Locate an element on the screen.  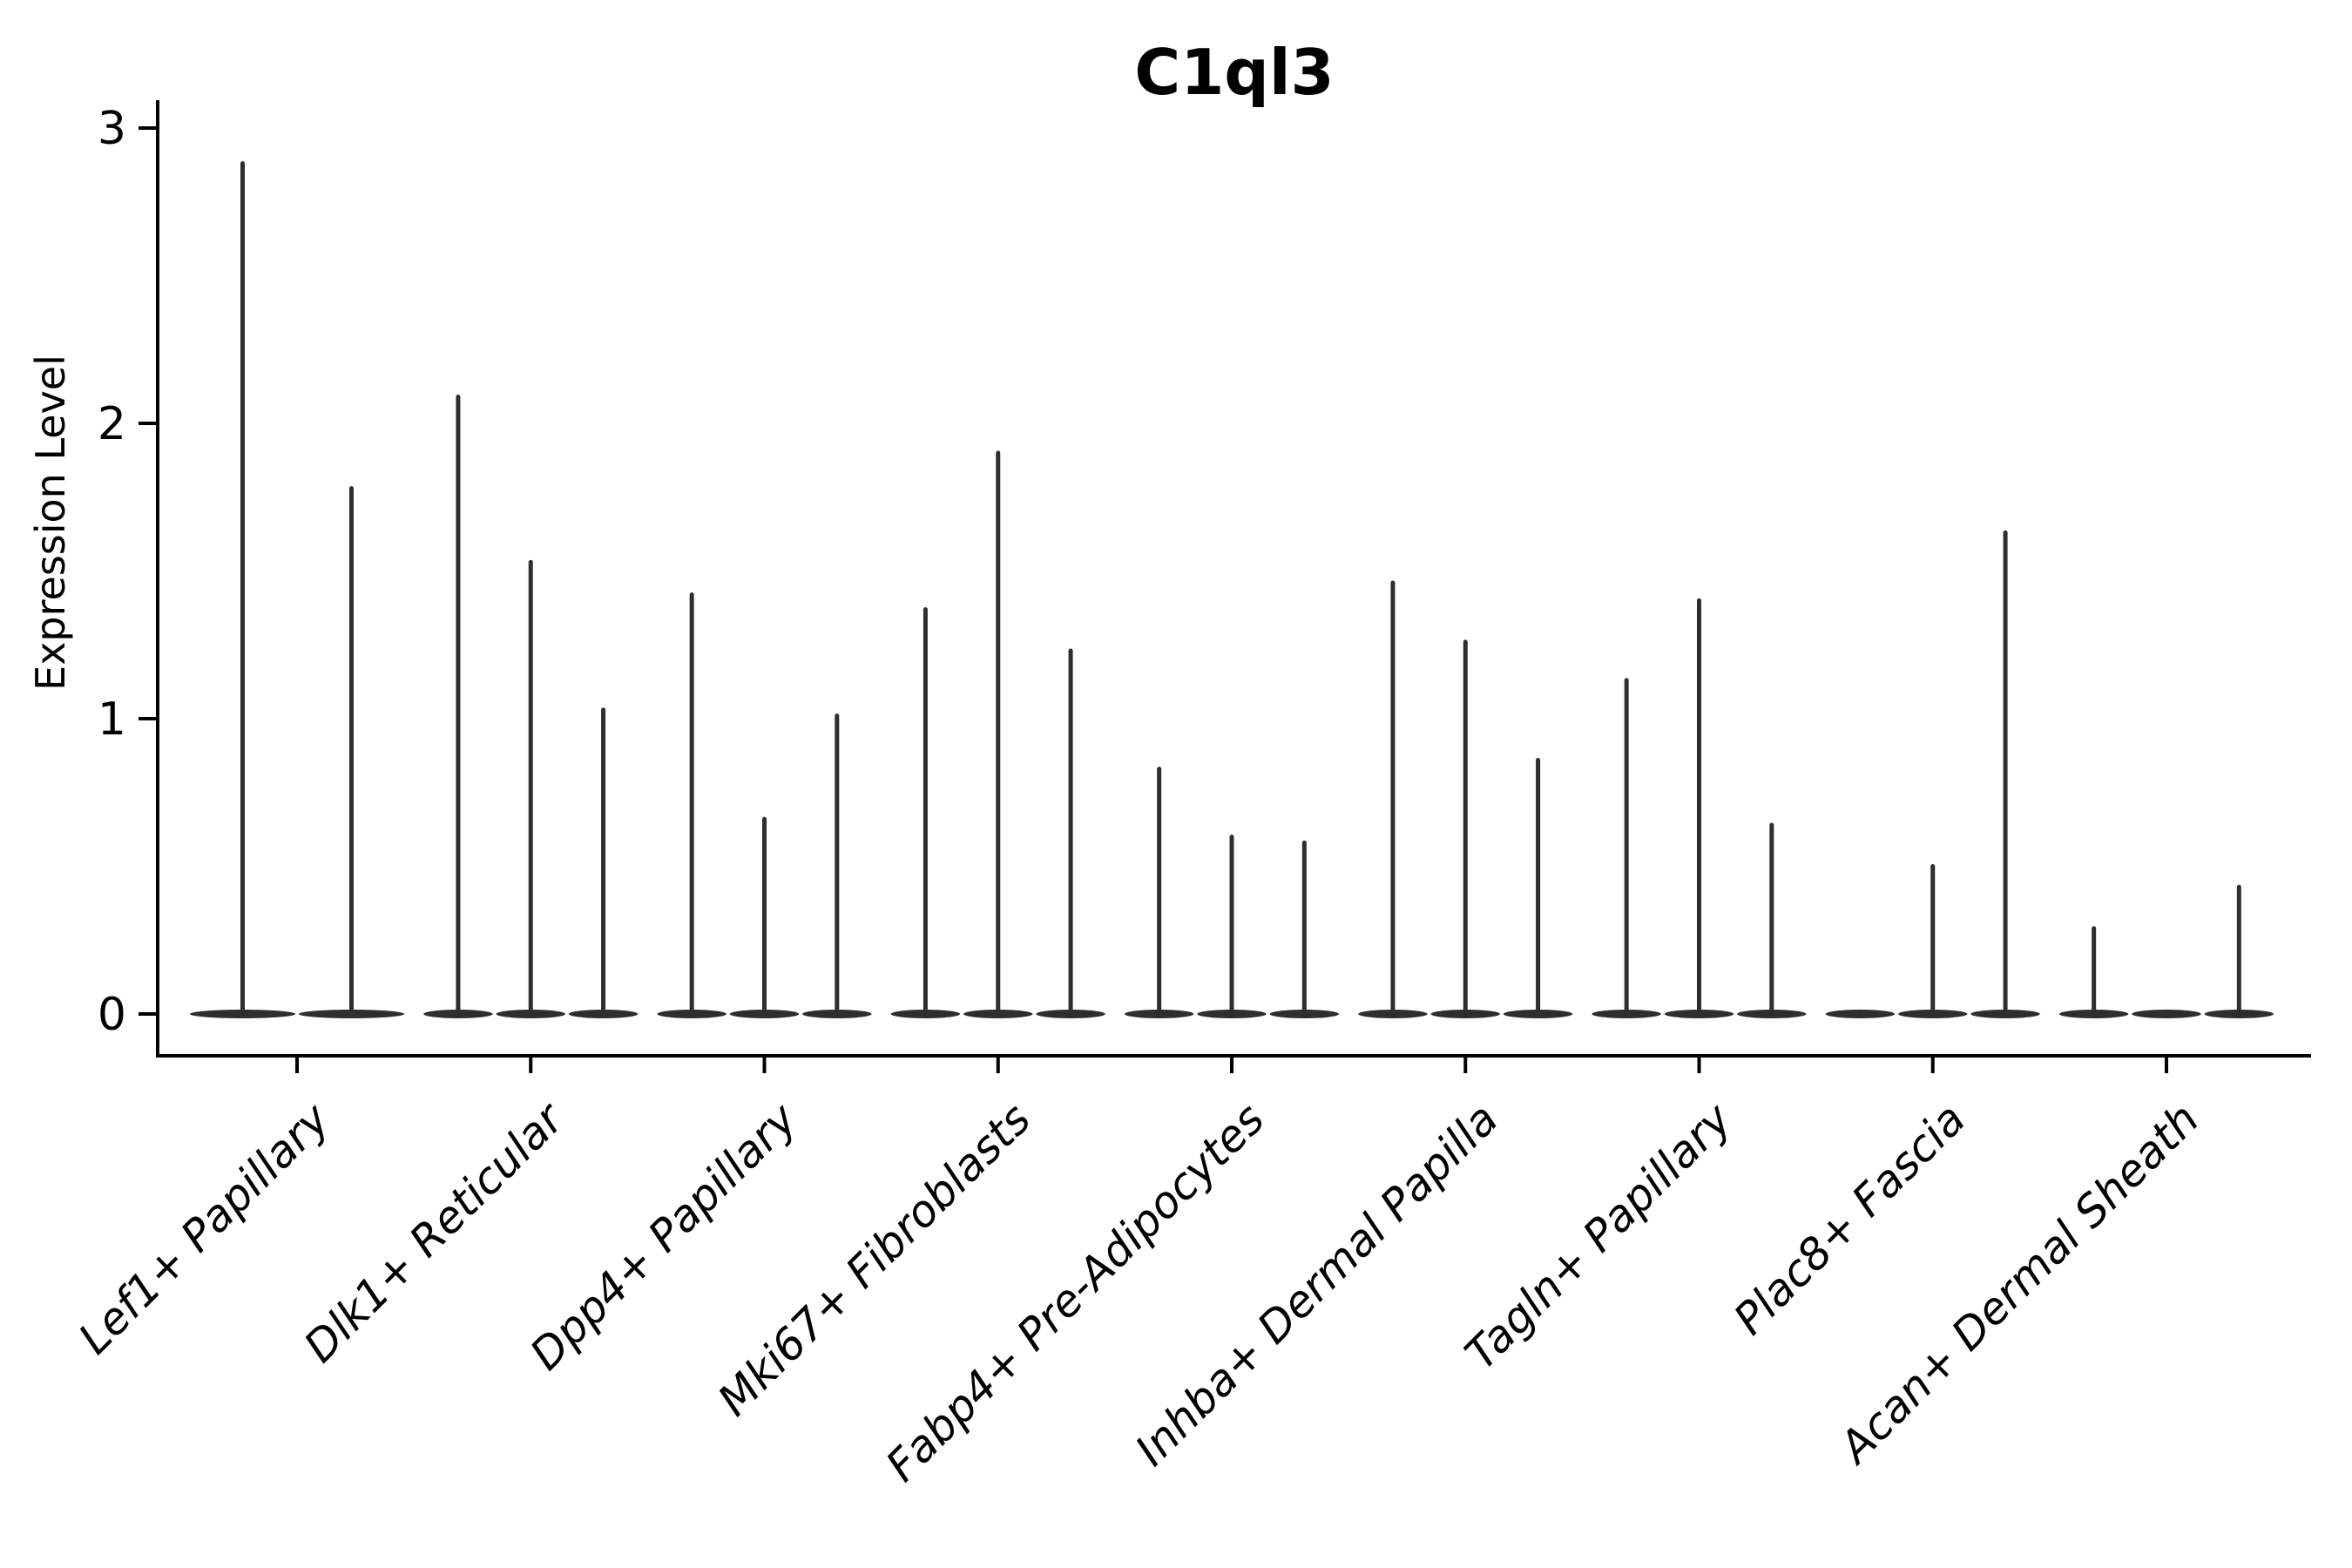
x-tick-label: Dlk1+ Reticular is located at coordinates (434, 1232).